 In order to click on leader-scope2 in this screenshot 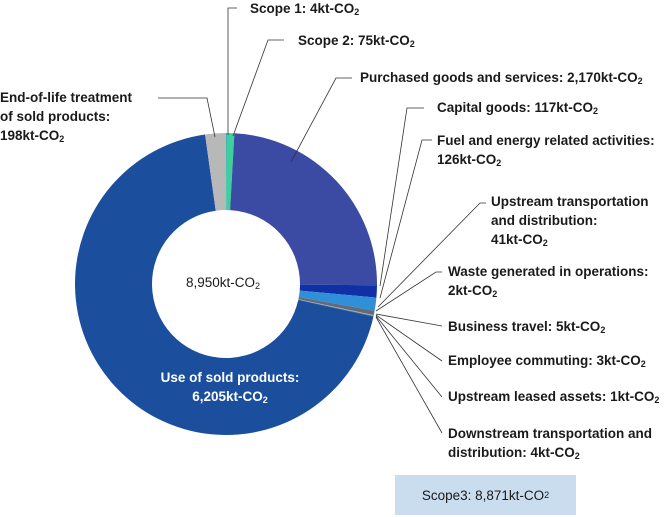, I will do `click(258, 88)`.